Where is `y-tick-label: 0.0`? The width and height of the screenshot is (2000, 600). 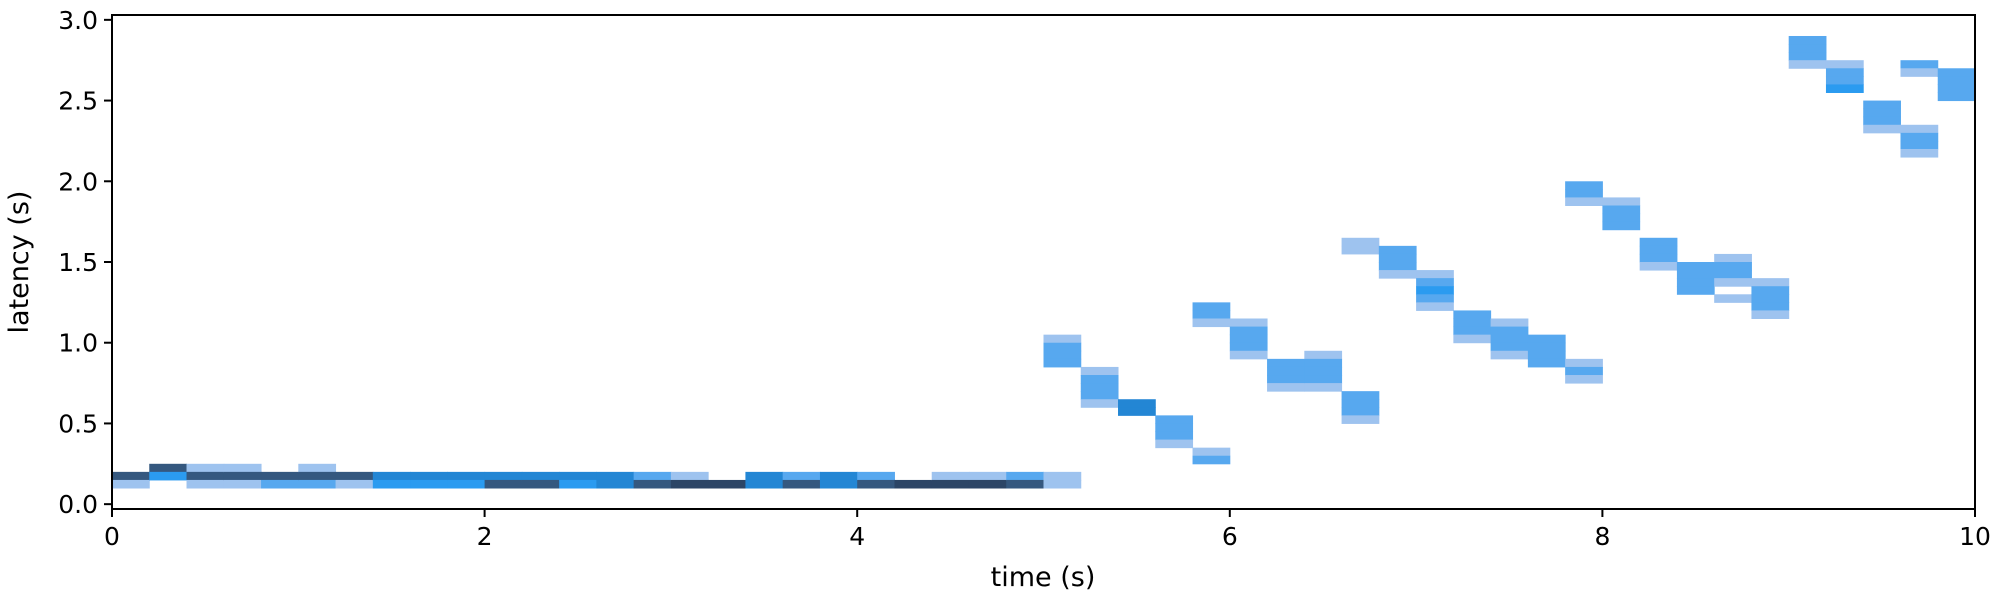
y-tick-label: 0.0 is located at coordinates (78, 504).